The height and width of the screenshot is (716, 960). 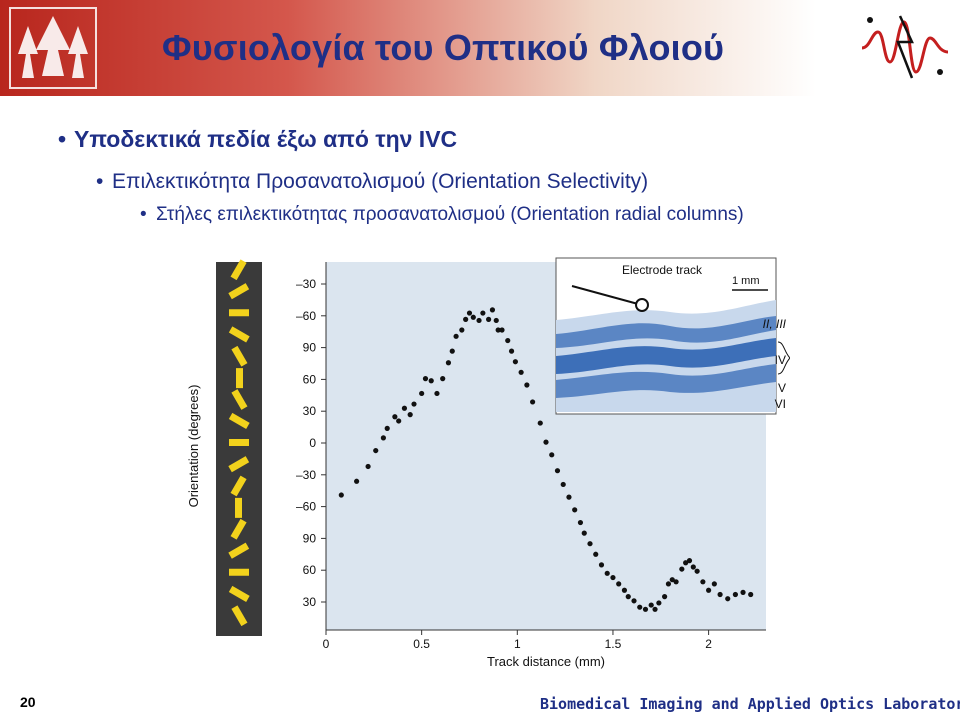 What do you see at coordinates (443, 47) in the screenshot?
I see `slide-title: Φυσιολογία του Οπτικού Φλοιού` at bounding box center [443, 47].